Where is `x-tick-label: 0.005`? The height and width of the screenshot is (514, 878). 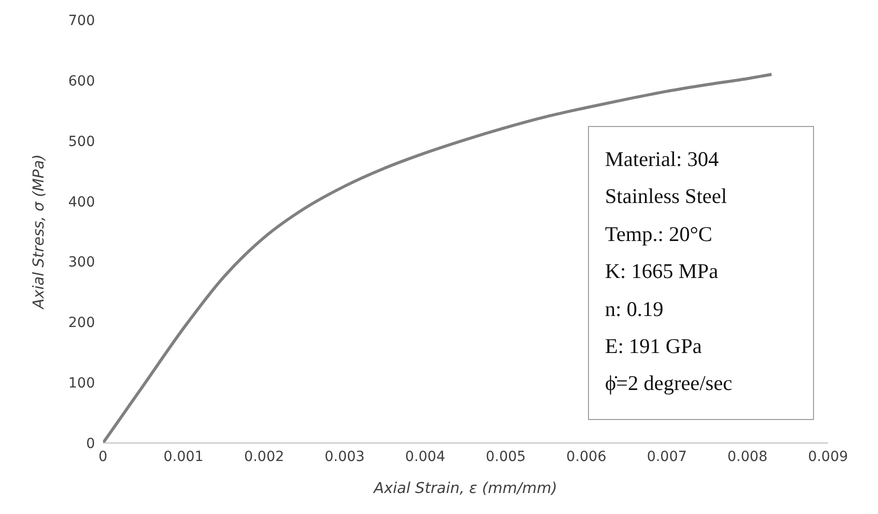
x-tick-label: 0.005 is located at coordinates (506, 456).